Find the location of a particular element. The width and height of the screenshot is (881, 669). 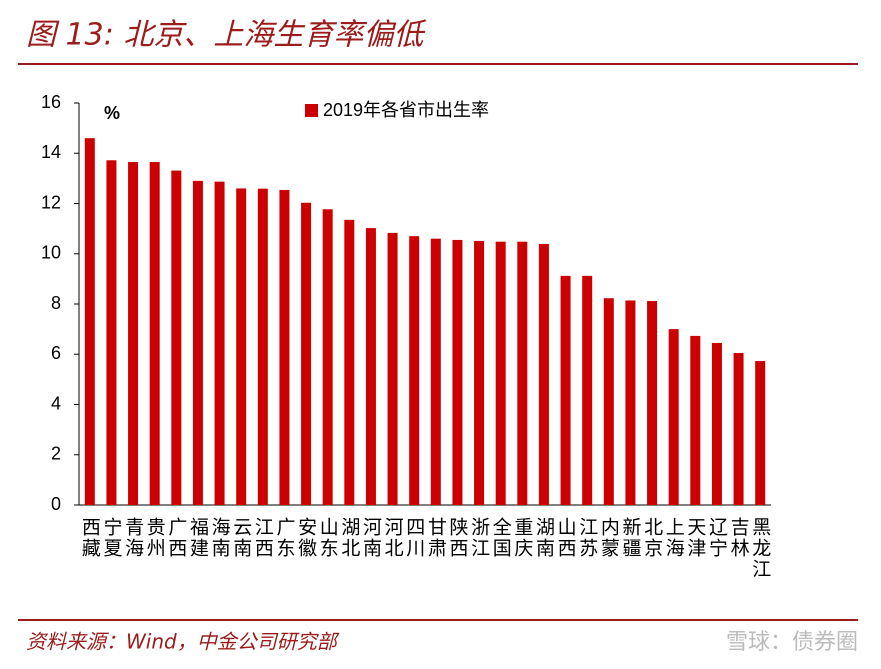

x-tick-label: 内蒙 is located at coordinates (609, 538).